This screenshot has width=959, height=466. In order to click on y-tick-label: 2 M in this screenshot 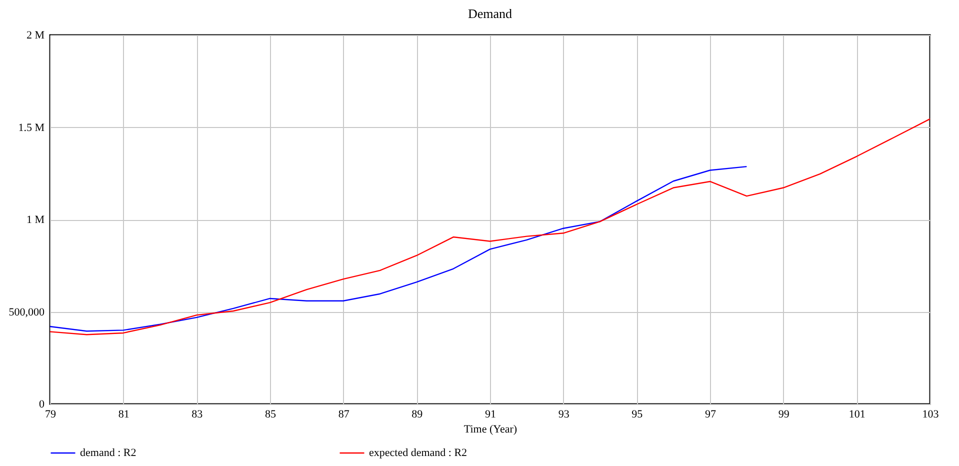, I will do `click(35, 36)`.